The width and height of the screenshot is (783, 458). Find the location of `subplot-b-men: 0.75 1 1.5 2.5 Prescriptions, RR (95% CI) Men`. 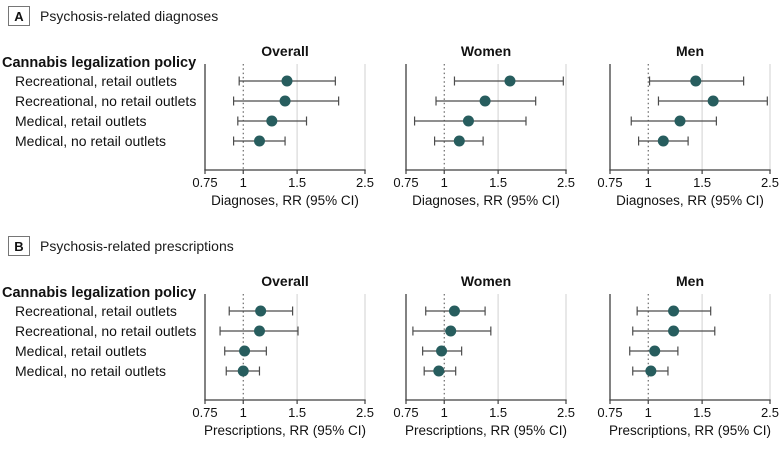

subplot-b-men: 0.75 1 1.5 2.5 Prescriptions, RR (95% CI) Men is located at coordinates (688, 355).